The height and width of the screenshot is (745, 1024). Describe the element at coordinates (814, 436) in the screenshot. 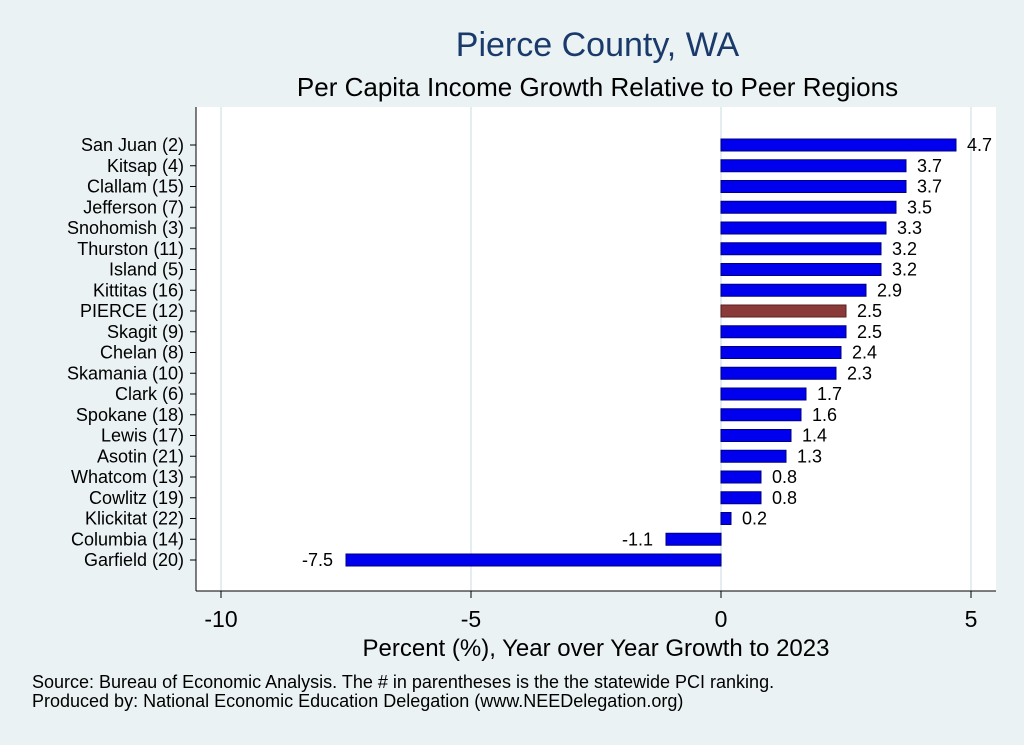

I see `data-label: 1.4` at that location.